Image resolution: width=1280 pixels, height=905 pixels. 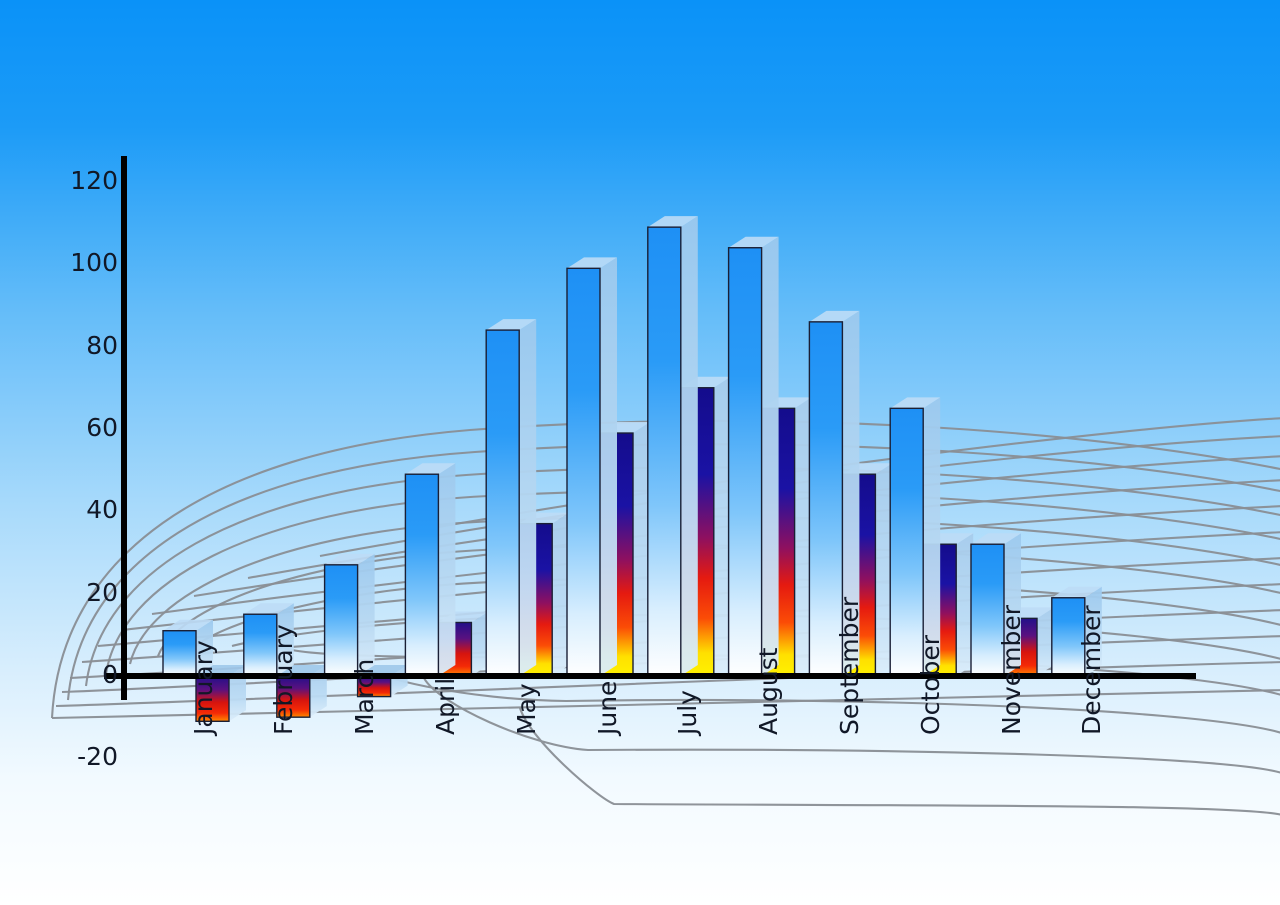 I want to click on bar-august-series1, so click(x=753, y=456).